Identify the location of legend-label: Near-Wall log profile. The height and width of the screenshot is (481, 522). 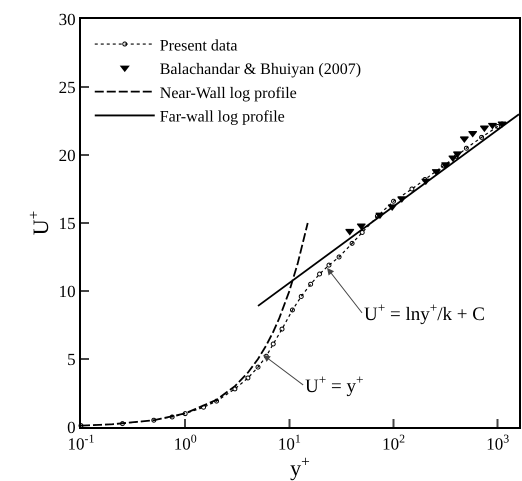
(228, 93).